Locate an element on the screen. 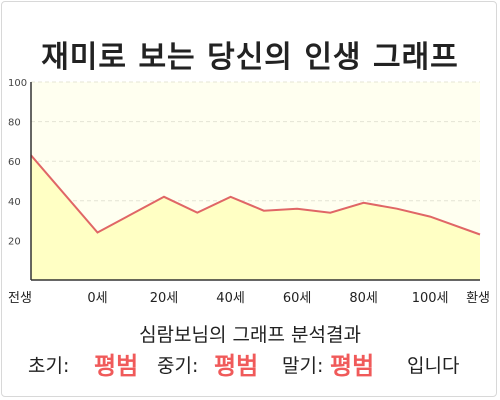  y-tick-label: 80 is located at coordinates (14, 123).